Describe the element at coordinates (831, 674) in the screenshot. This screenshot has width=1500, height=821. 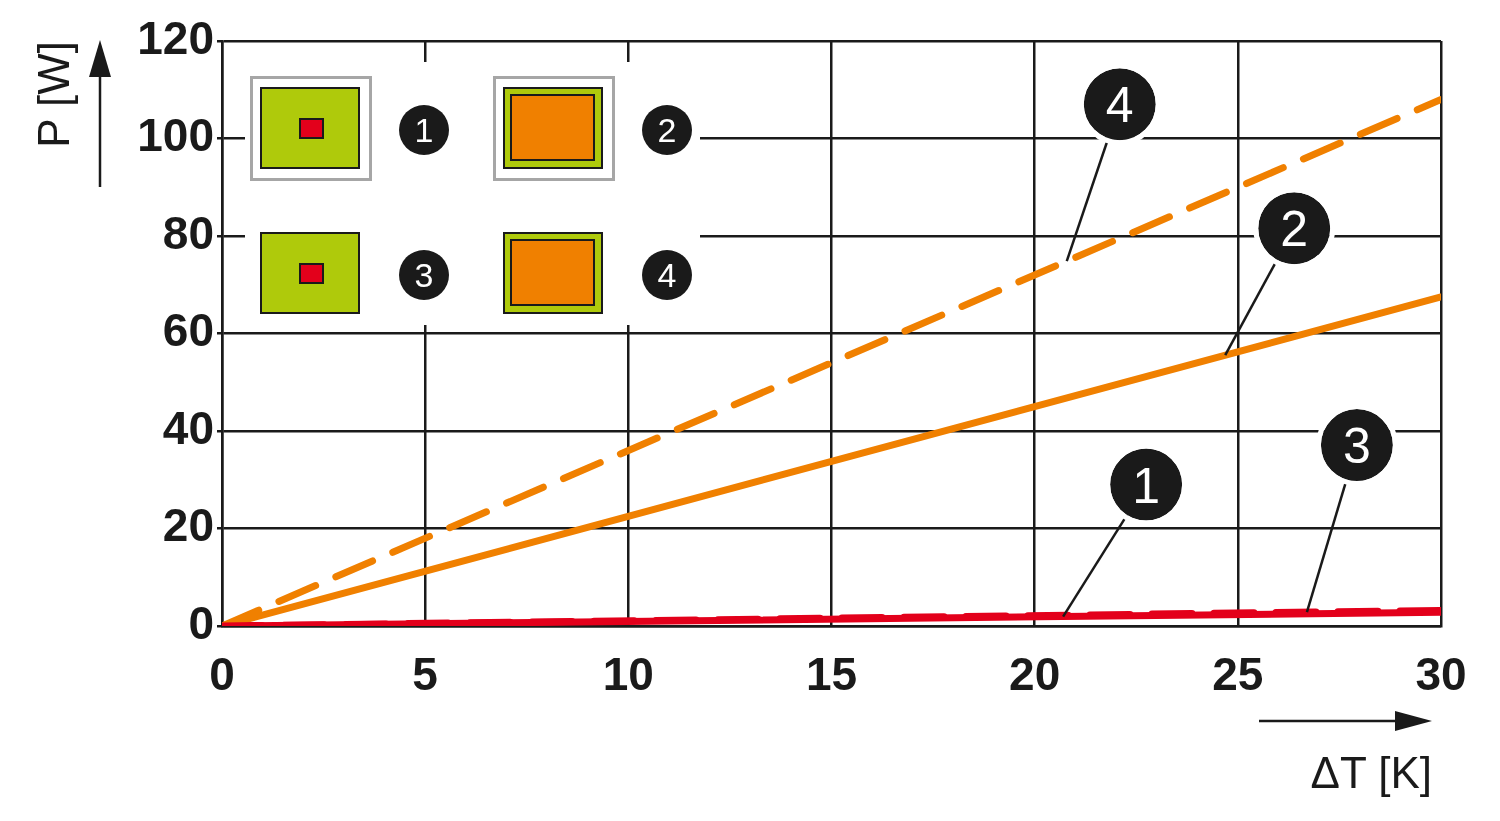
I see `x-tick-label: 15` at that location.